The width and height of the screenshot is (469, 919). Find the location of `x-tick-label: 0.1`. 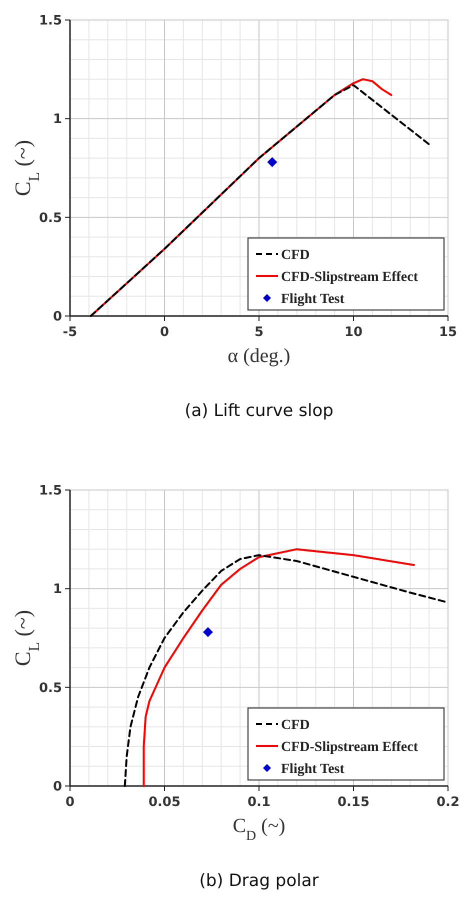

x-tick-label: 0.1 is located at coordinates (259, 802).